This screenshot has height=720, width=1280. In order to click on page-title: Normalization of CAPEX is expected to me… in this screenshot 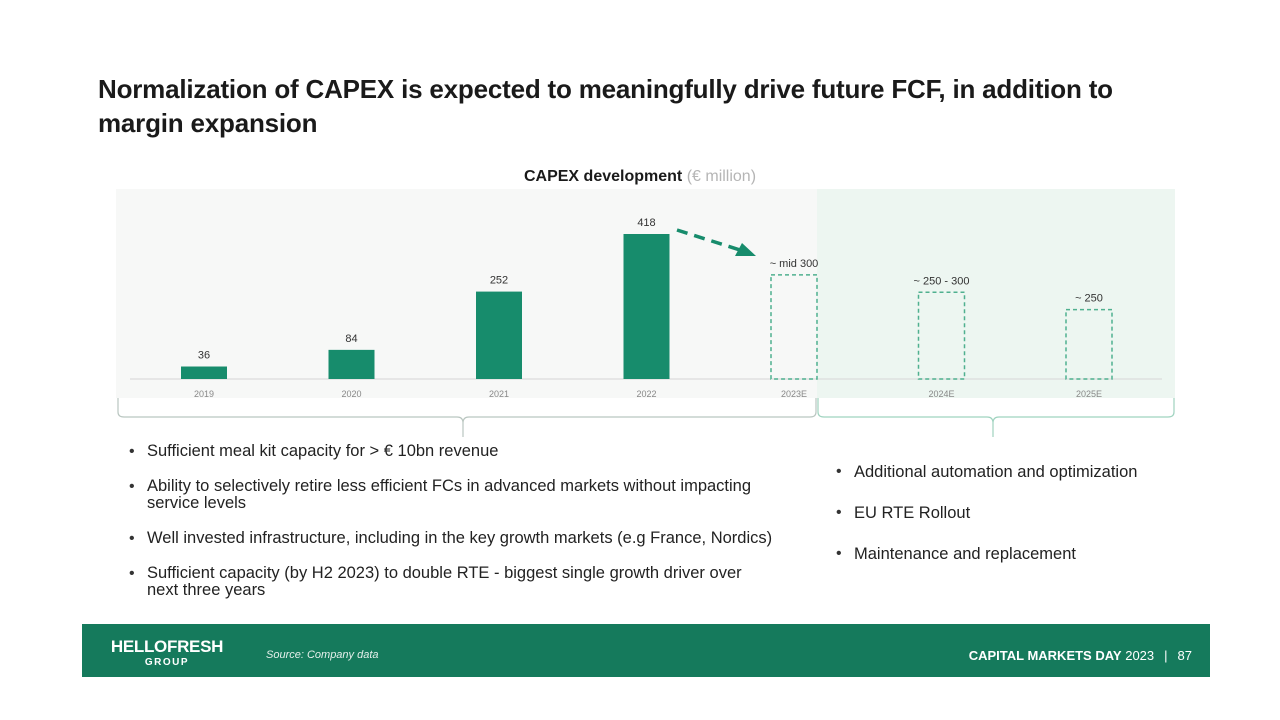, I will do `click(605, 106)`.